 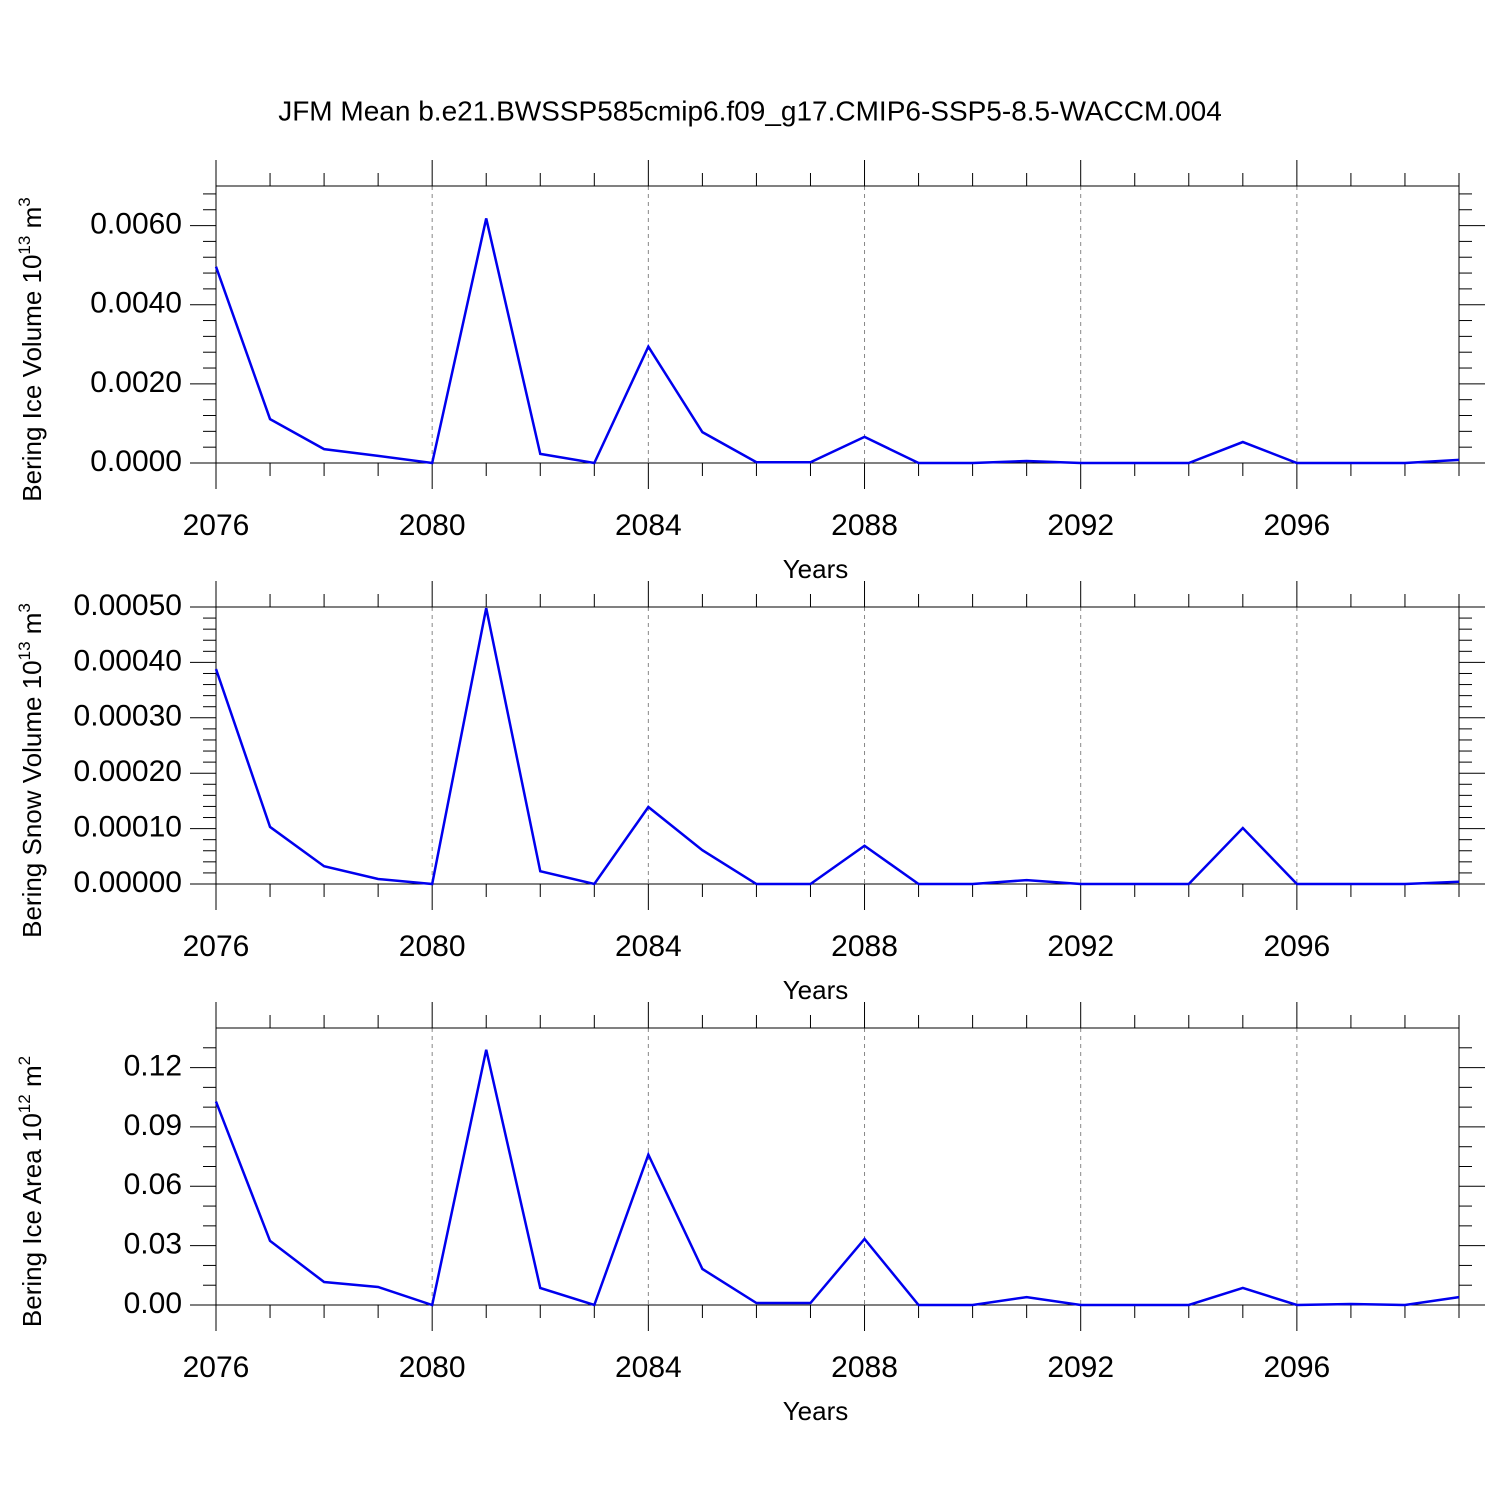 What do you see at coordinates (136, 382) in the screenshot?
I see `y-tick-label: 0.0020` at bounding box center [136, 382].